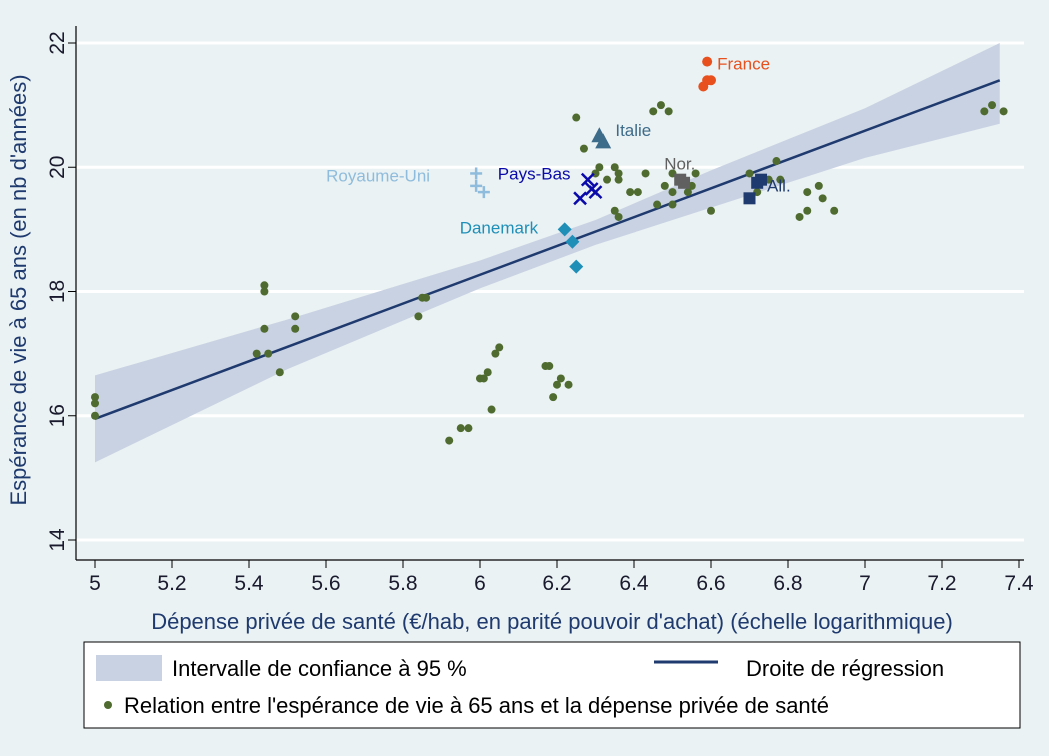 The height and width of the screenshot is (756, 1049). I want to click on point-relation-entre-l-esp-rance-de--45, so click(657, 204).